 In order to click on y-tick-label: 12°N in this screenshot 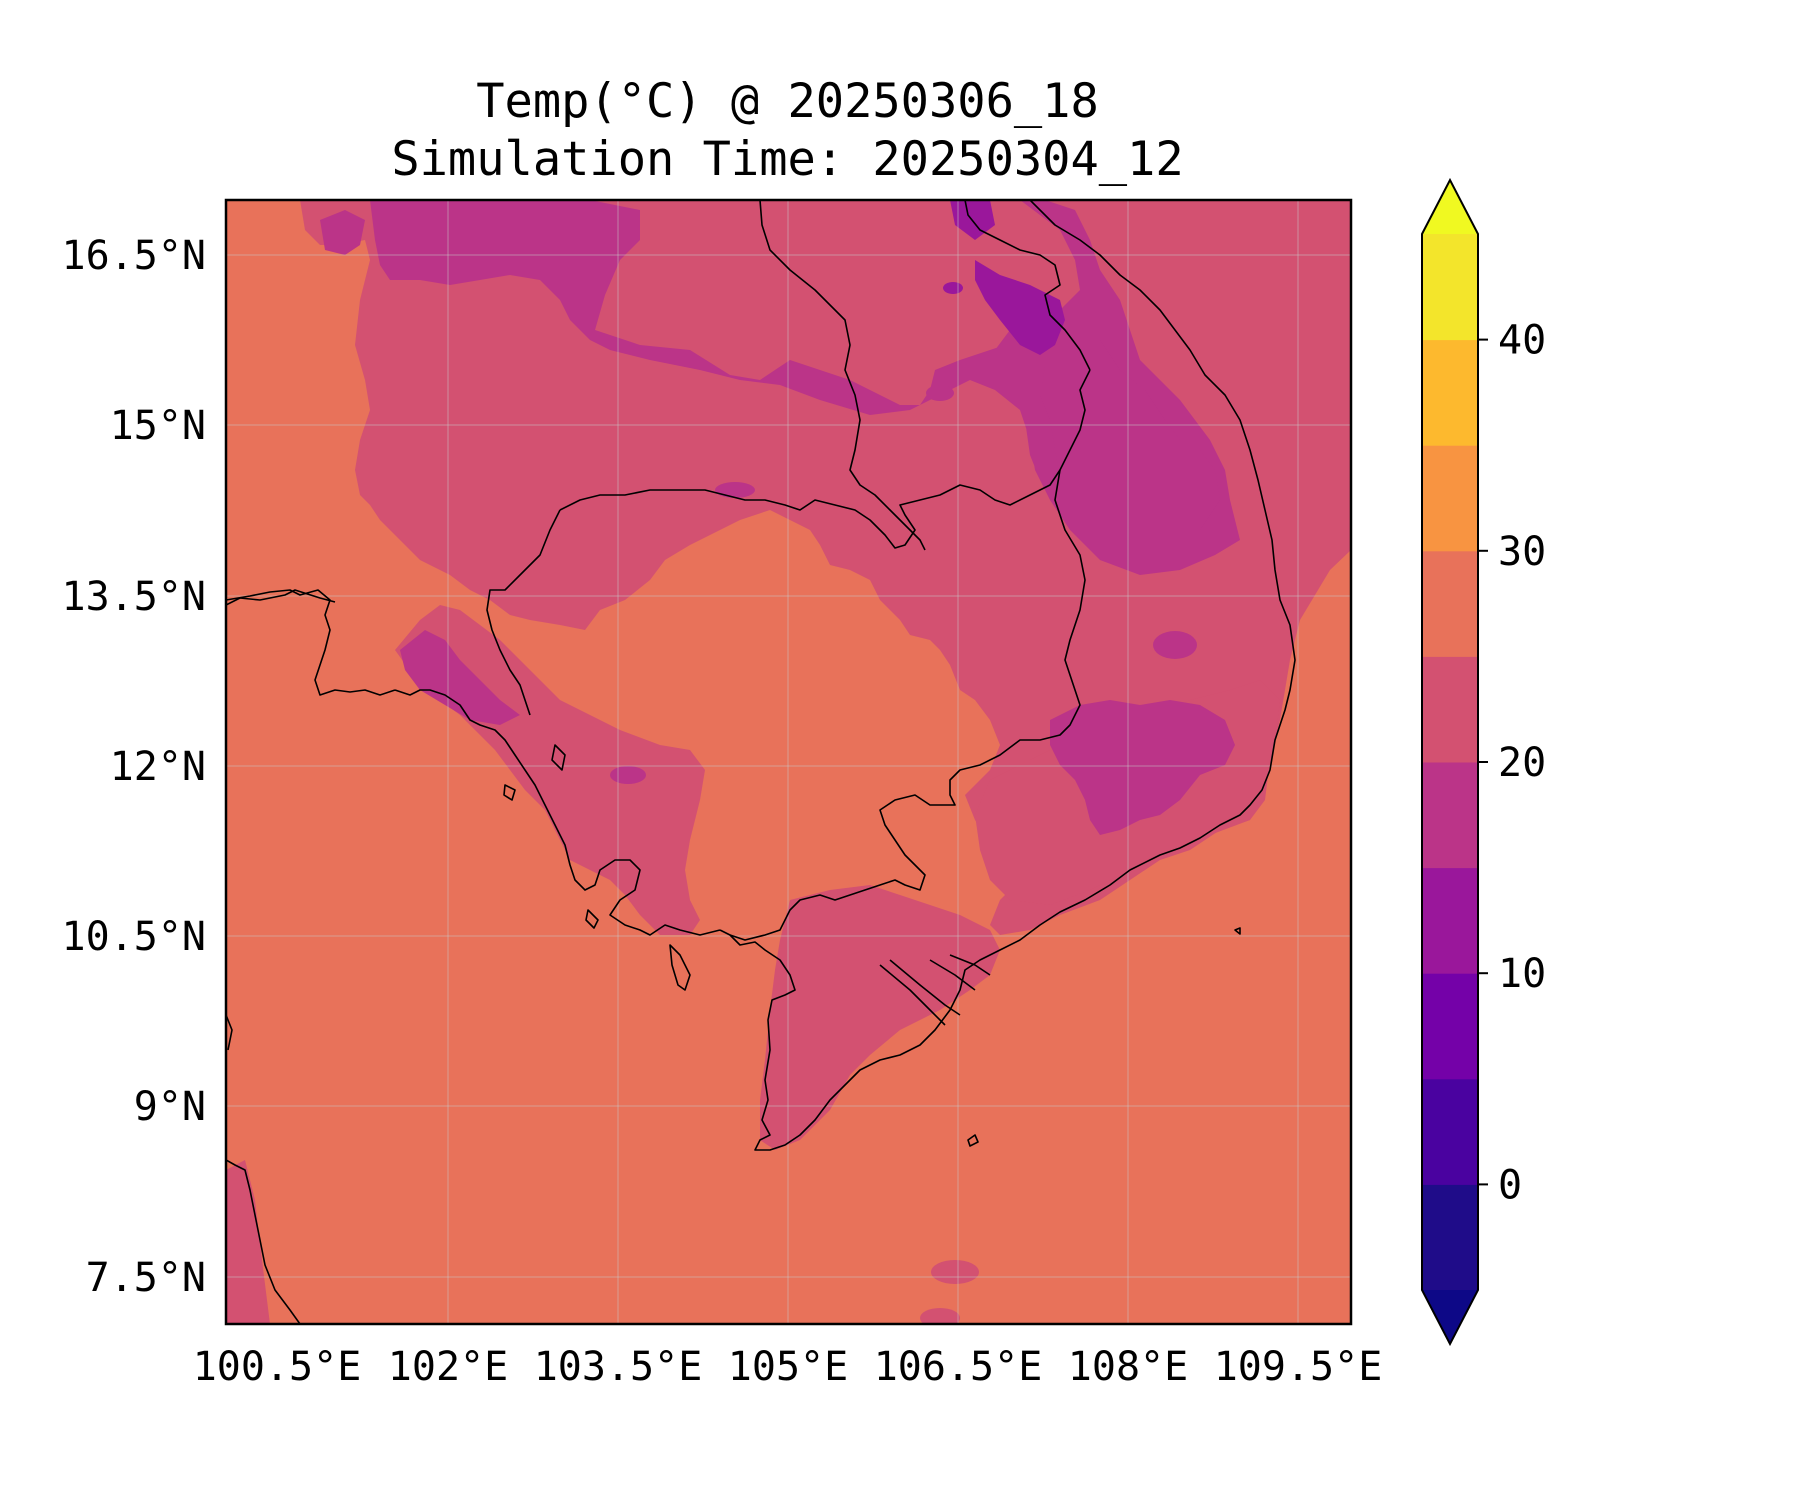, I will do `click(158, 767)`.